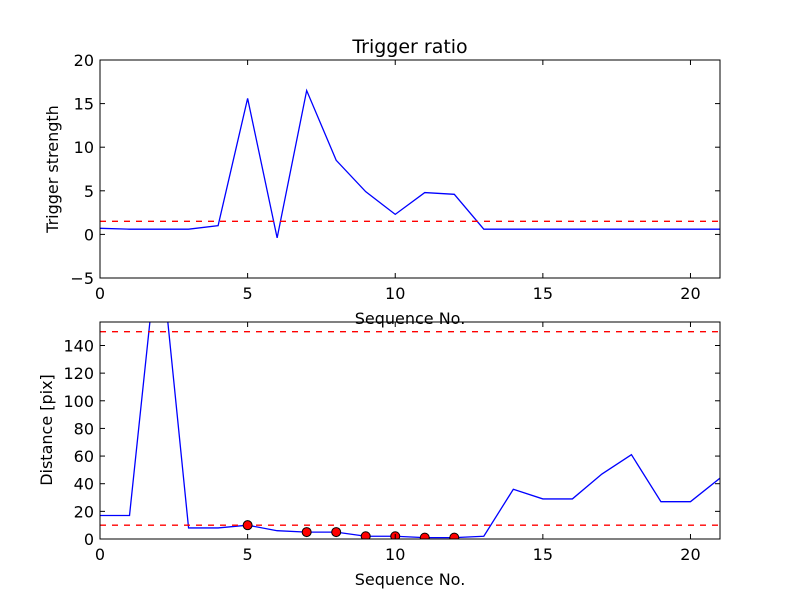 The width and height of the screenshot is (800, 600). What do you see at coordinates (78, 373) in the screenshot?
I see `y-tick-label: 120` at bounding box center [78, 373].